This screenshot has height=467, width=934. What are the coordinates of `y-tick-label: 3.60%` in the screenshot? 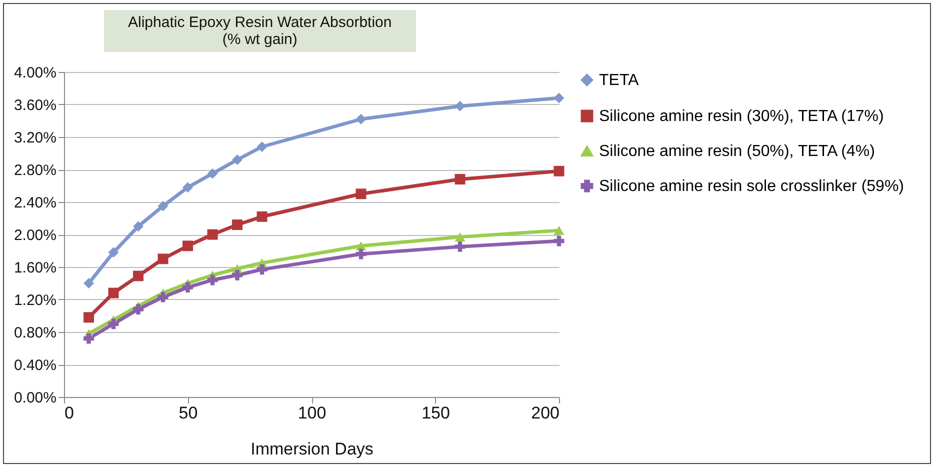 It's located at (35, 105).